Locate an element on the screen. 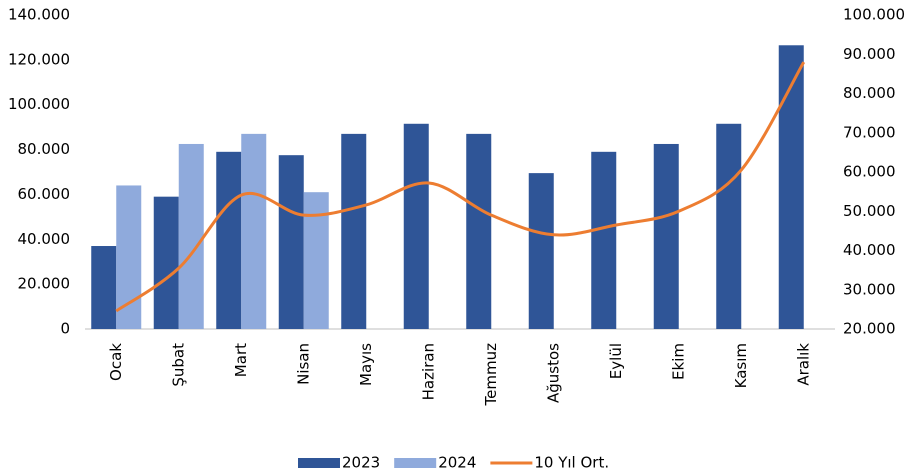  y2-tick-label: 50.000 is located at coordinates (869, 211).